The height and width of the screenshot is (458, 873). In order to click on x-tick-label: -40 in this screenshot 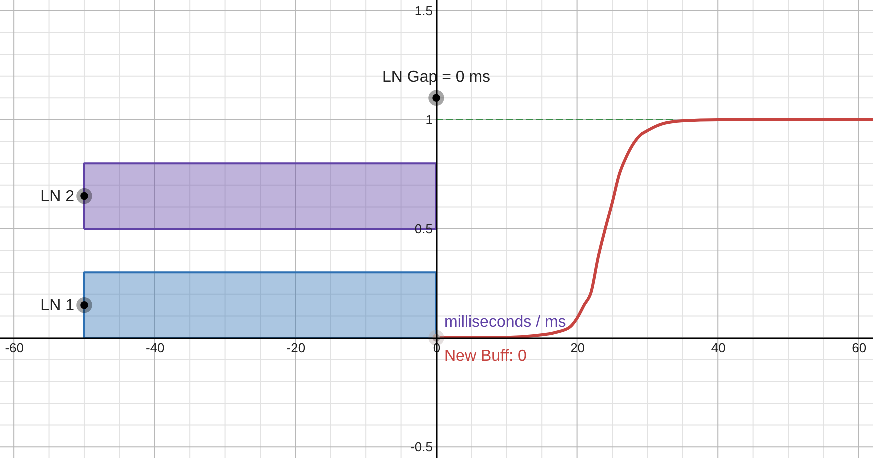, I will do `click(155, 348)`.